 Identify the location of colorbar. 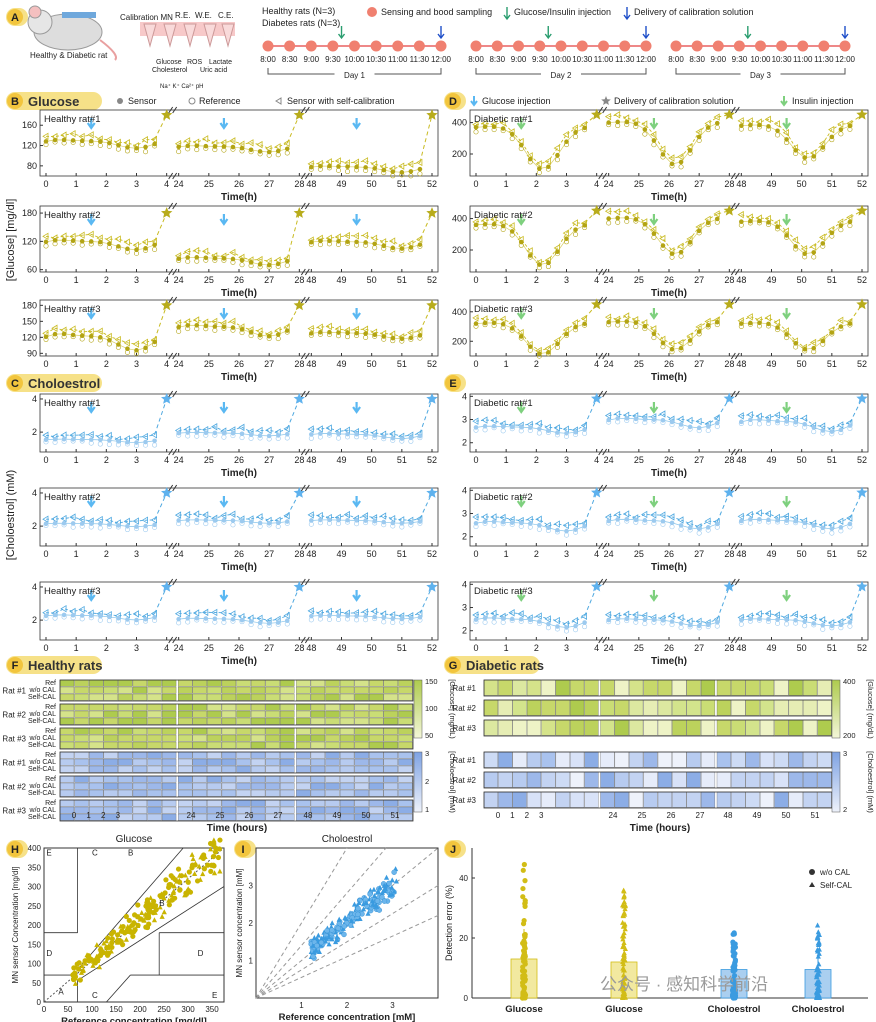
(836, 709).